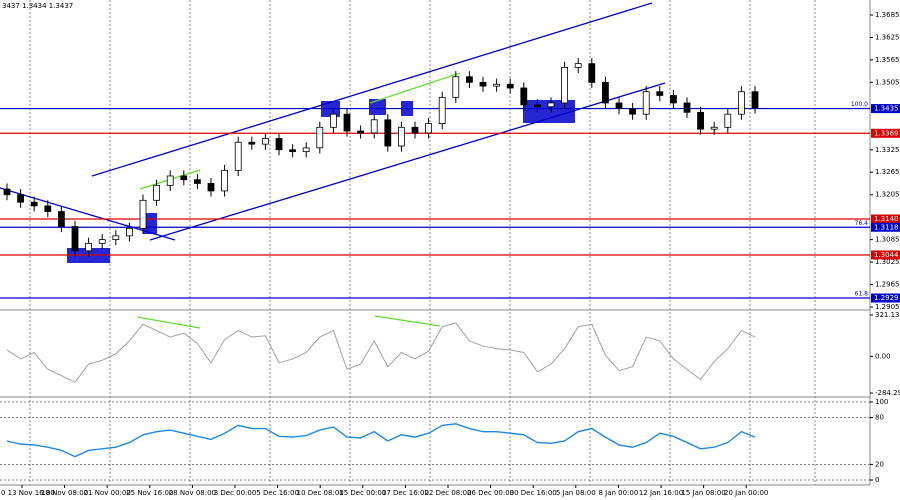  Describe the element at coordinates (192, 493) in the screenshot. I see `x-tick-label: 28 Nov 08:00` at that location.